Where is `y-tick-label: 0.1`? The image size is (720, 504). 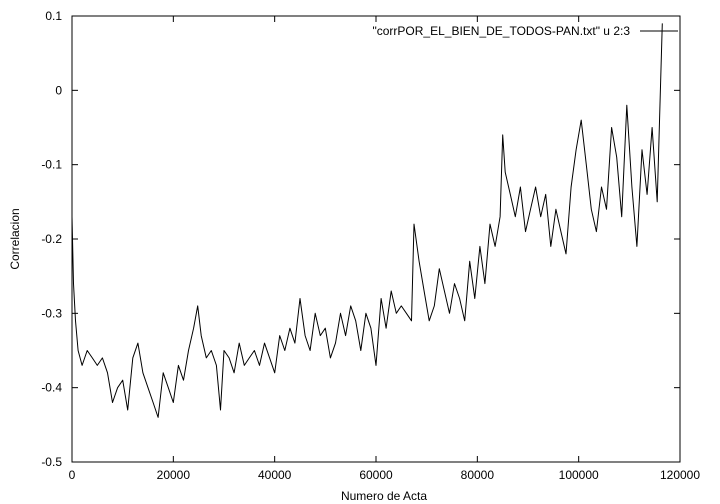
y-tick-label: 0.1 is located at coordinates (53, 16).